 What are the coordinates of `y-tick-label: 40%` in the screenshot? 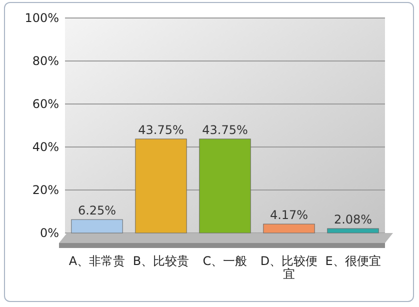 It's located at (45, 147).